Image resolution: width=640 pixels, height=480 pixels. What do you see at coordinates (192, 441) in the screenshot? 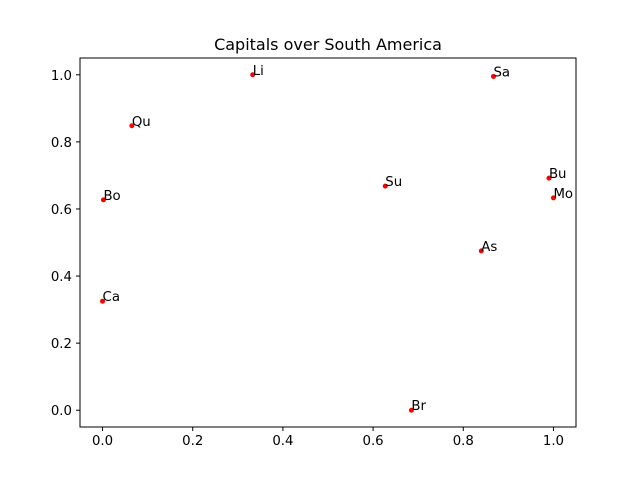
I see `x-tick-label: 0.2` at bounding box center [192, 441].